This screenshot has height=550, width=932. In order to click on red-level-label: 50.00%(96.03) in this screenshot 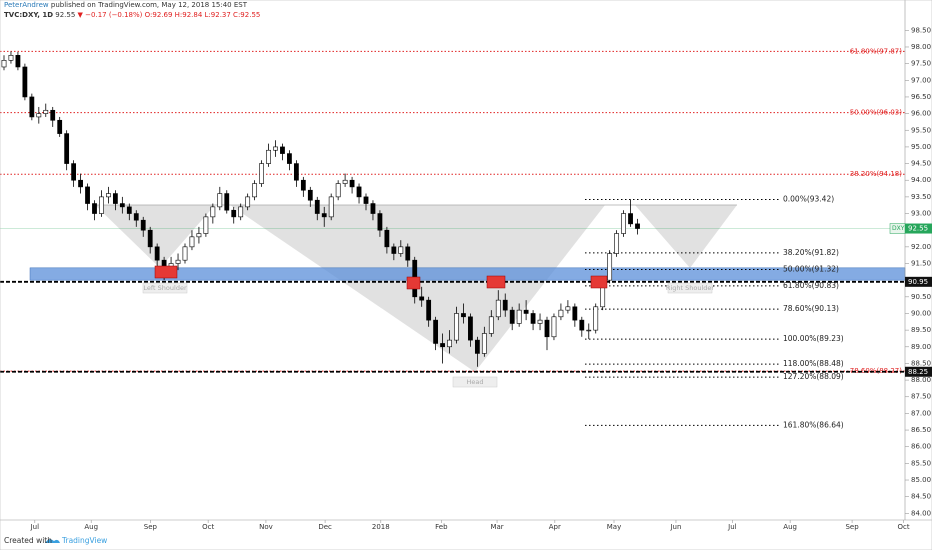, I will do `click(876, 113)`.